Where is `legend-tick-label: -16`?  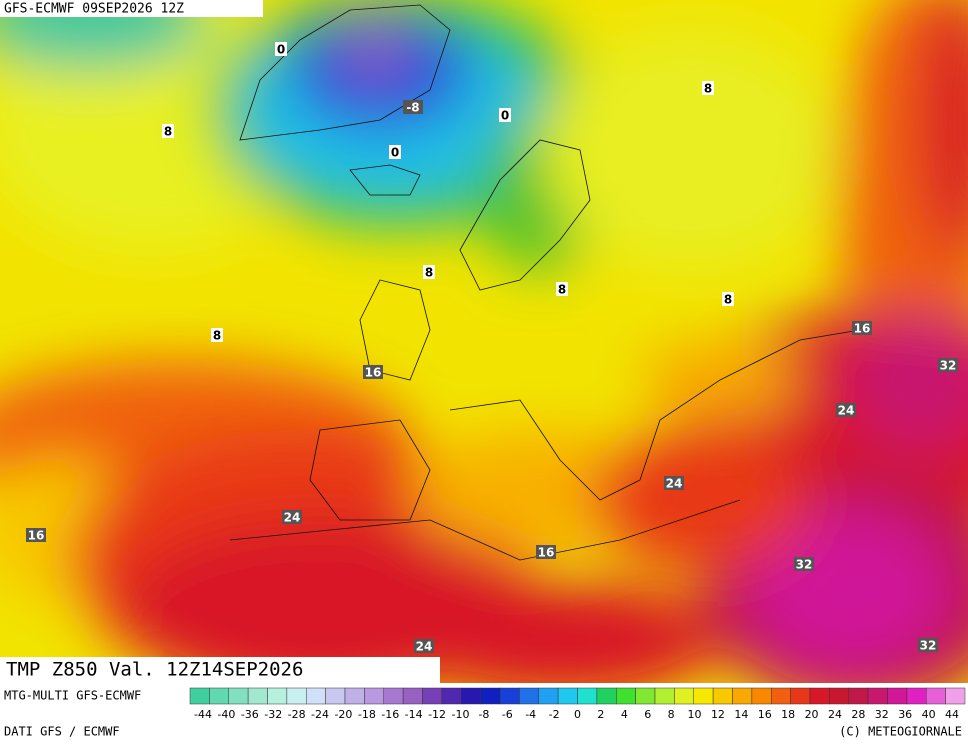
legend-tick-label: -16 is located at coordinates (390, 714).